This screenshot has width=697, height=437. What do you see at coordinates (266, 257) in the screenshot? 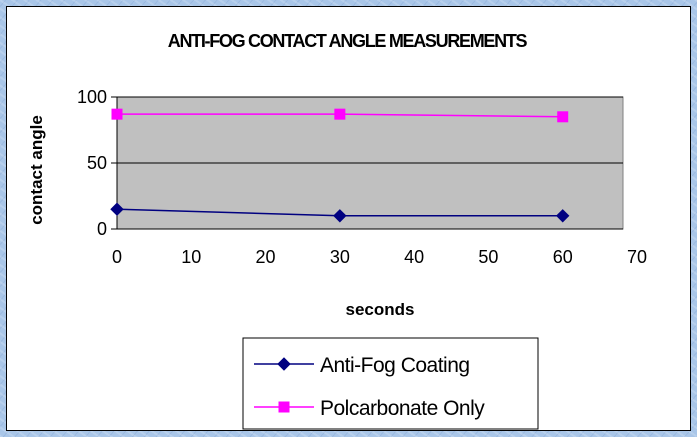
I see `x-tick-label: 20` at bounding box center [266, 257].